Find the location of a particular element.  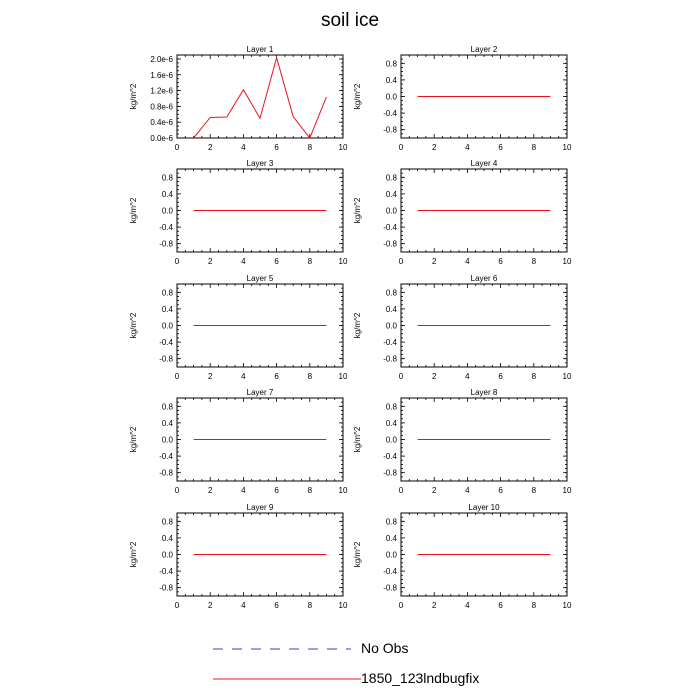

page-title: soil ice is located at coordinates (350, 20).